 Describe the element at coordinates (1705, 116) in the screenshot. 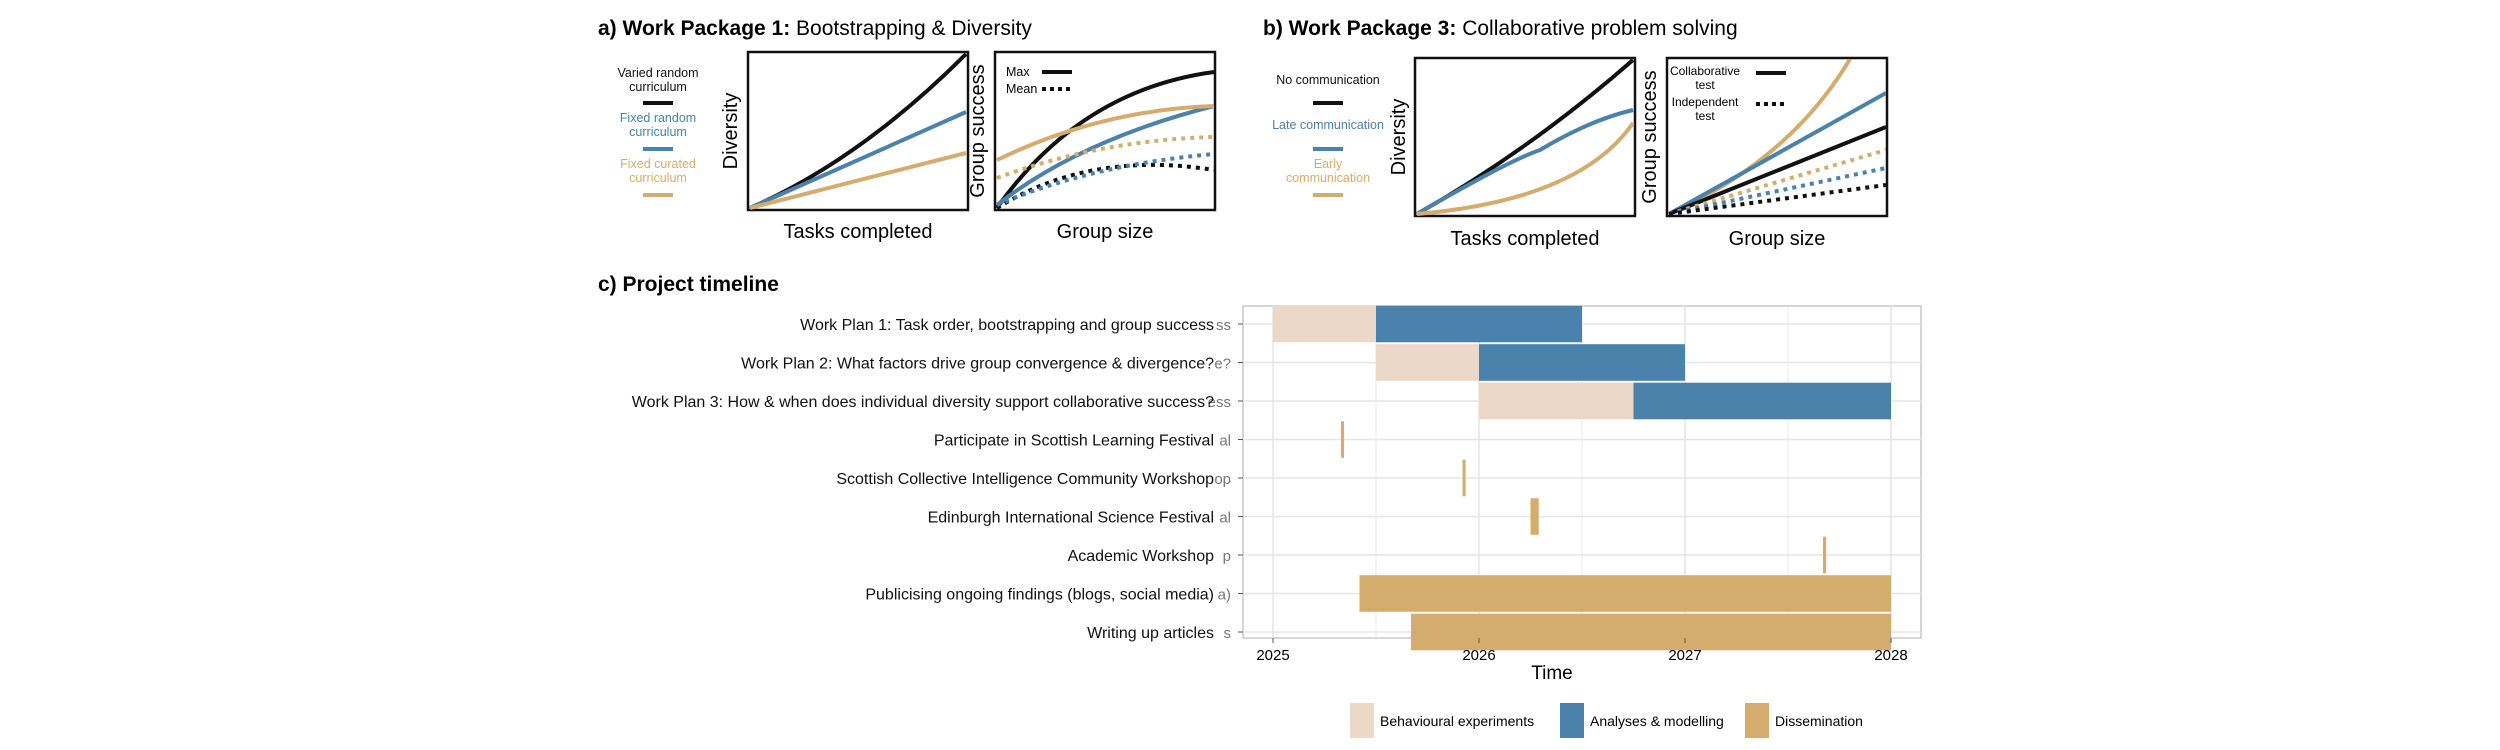

I see `panel-b-right-legend-1-line-1: test` at that location.